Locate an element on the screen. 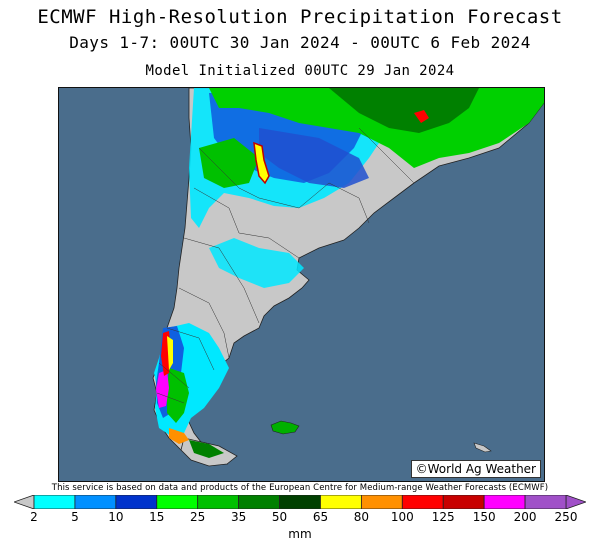 The height and width of the screenshot is (548, 600). precip-green-patagonia is located at coordinates (178, 395).